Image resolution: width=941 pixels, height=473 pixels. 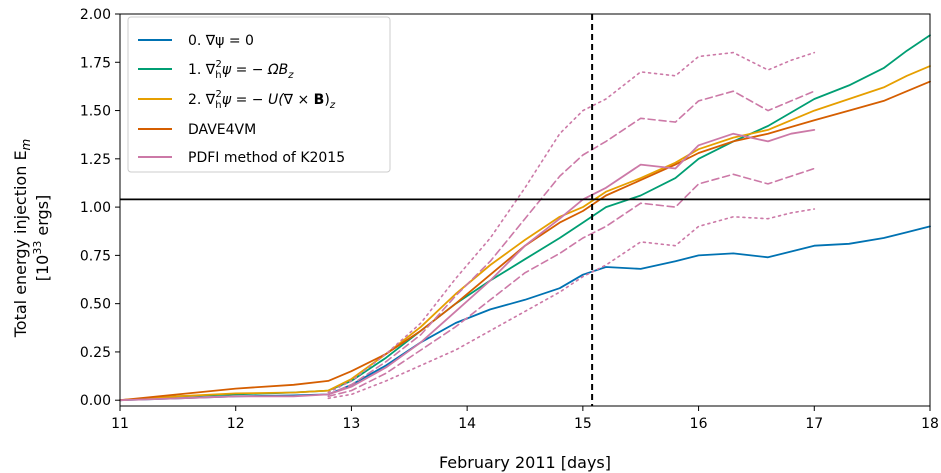 What do you see at coordinates (95, 63) in the screenshot?
I see `y-tick-label-7: 1.75` at bounding box center [95, 63].